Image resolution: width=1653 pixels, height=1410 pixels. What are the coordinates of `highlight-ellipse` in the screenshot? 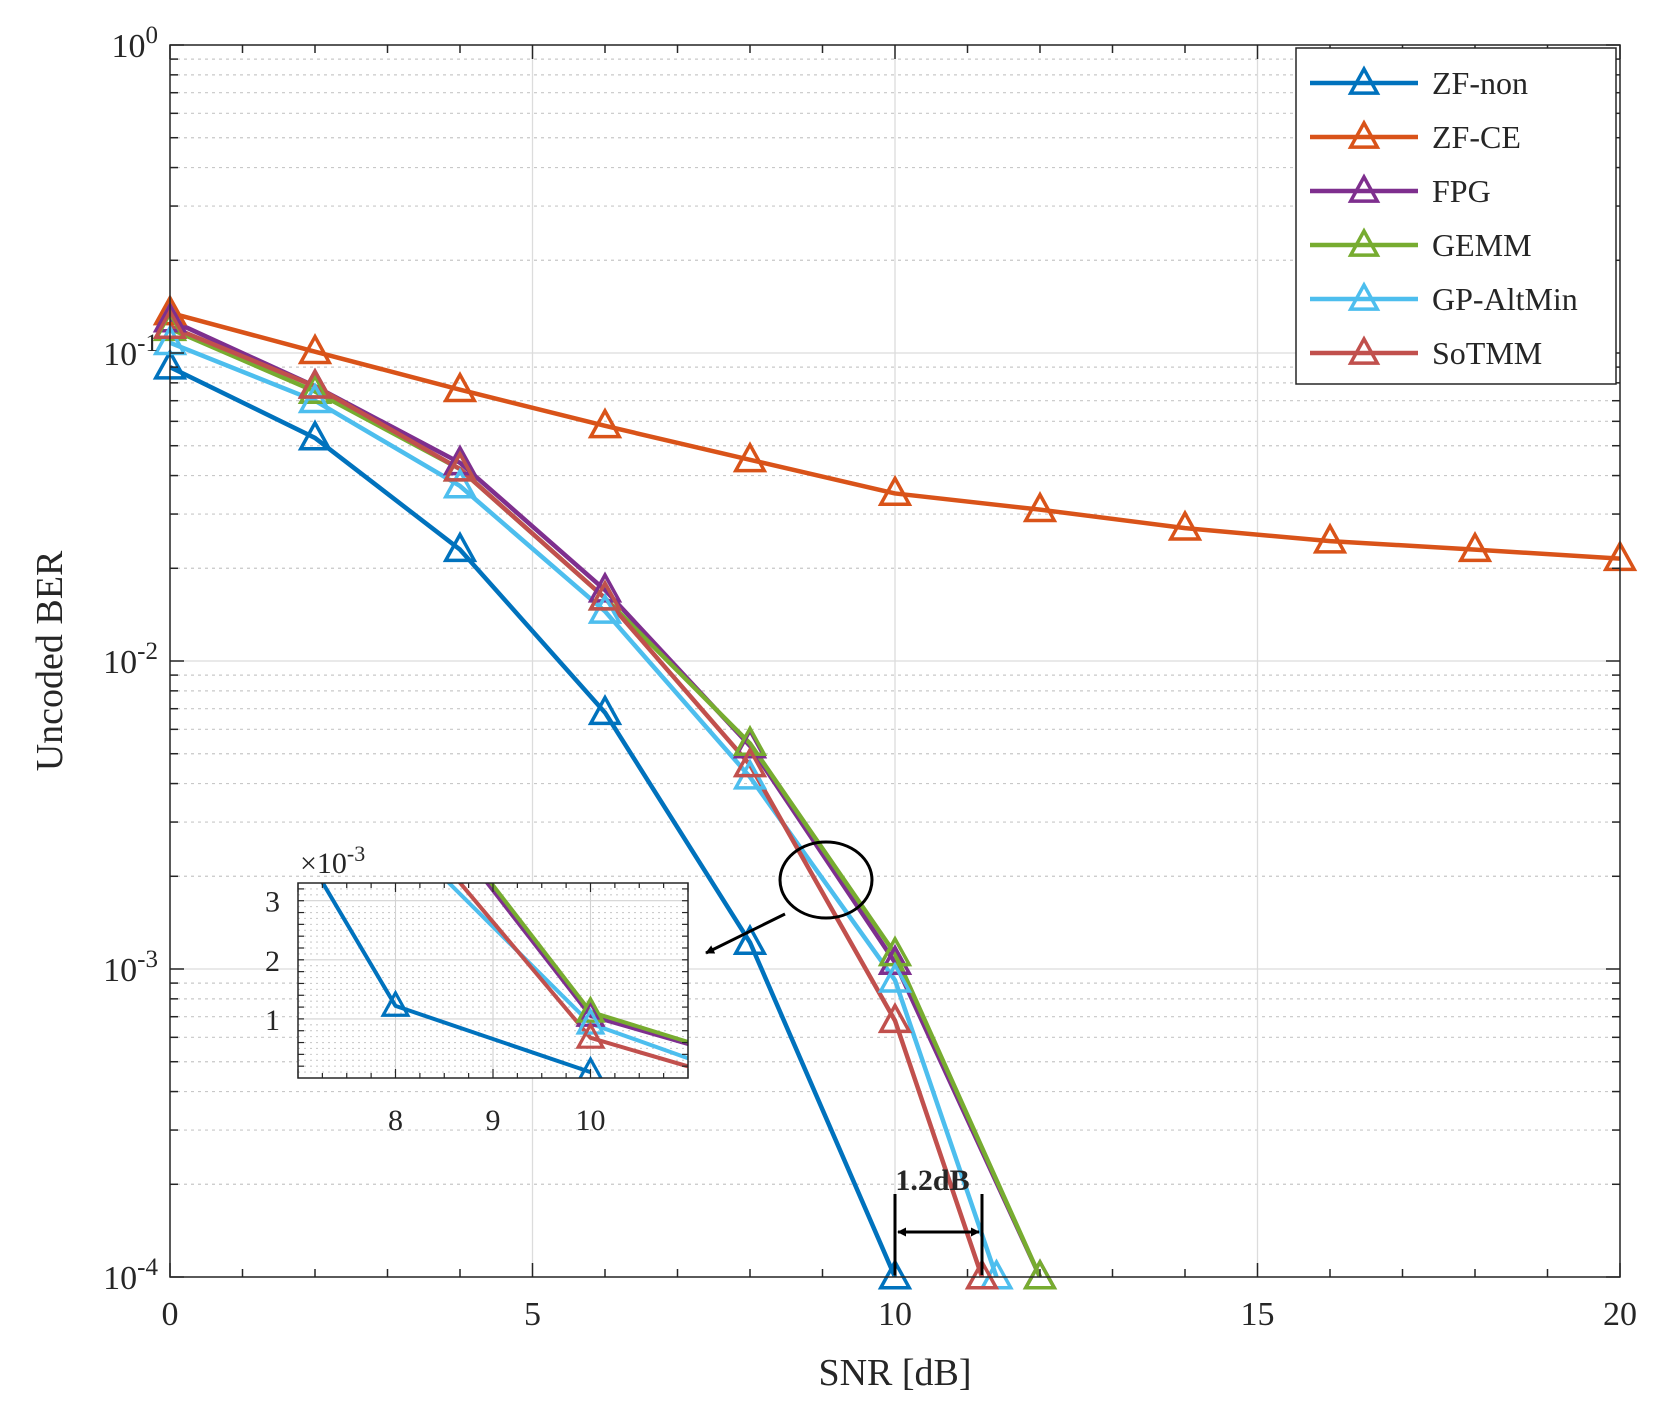 It's located at (826, 880).